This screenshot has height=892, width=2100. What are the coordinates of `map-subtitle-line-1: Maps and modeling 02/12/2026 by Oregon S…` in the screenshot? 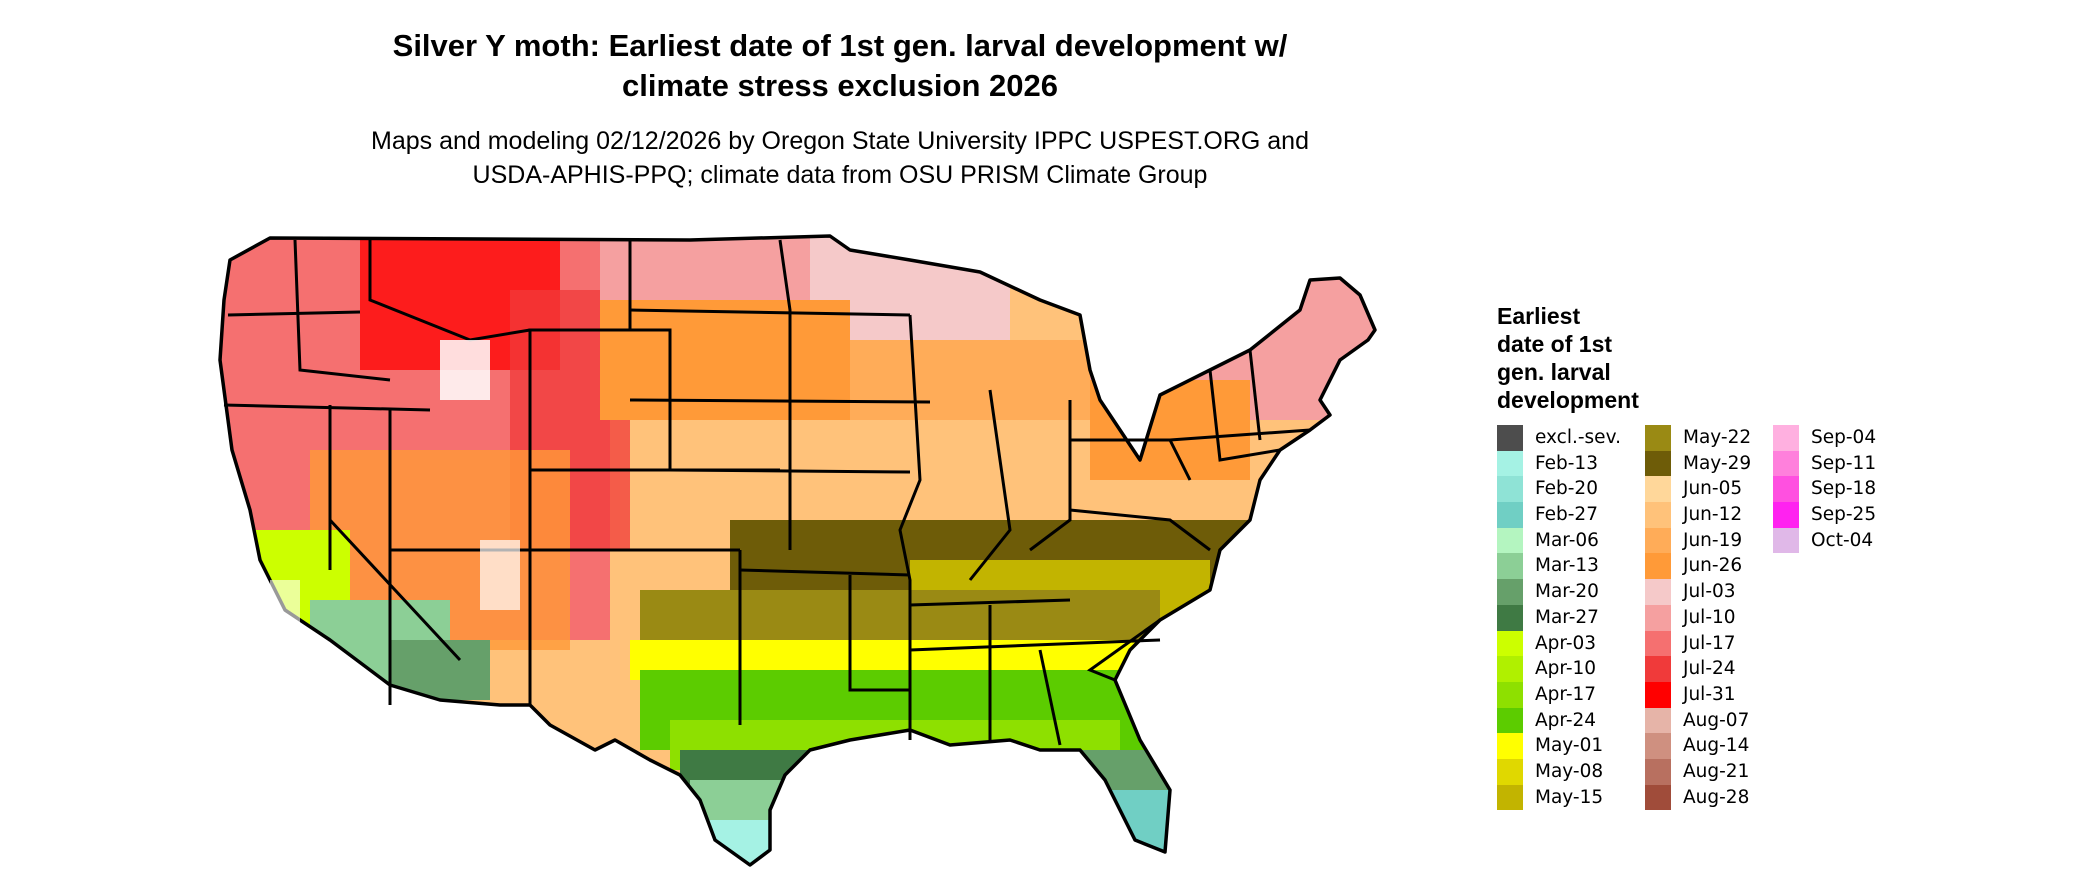 It's located at (840, 141).